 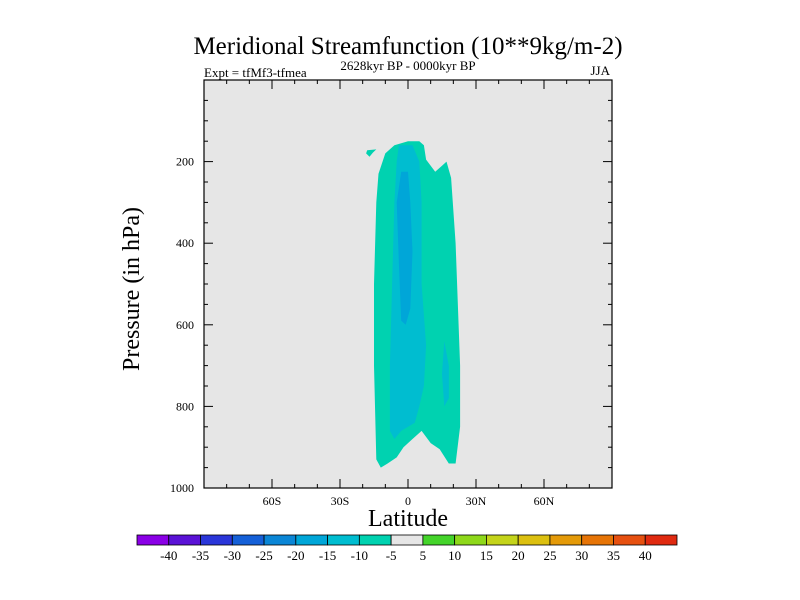 I want to click on colorbar-label: 35, so click(x=613, y=555).